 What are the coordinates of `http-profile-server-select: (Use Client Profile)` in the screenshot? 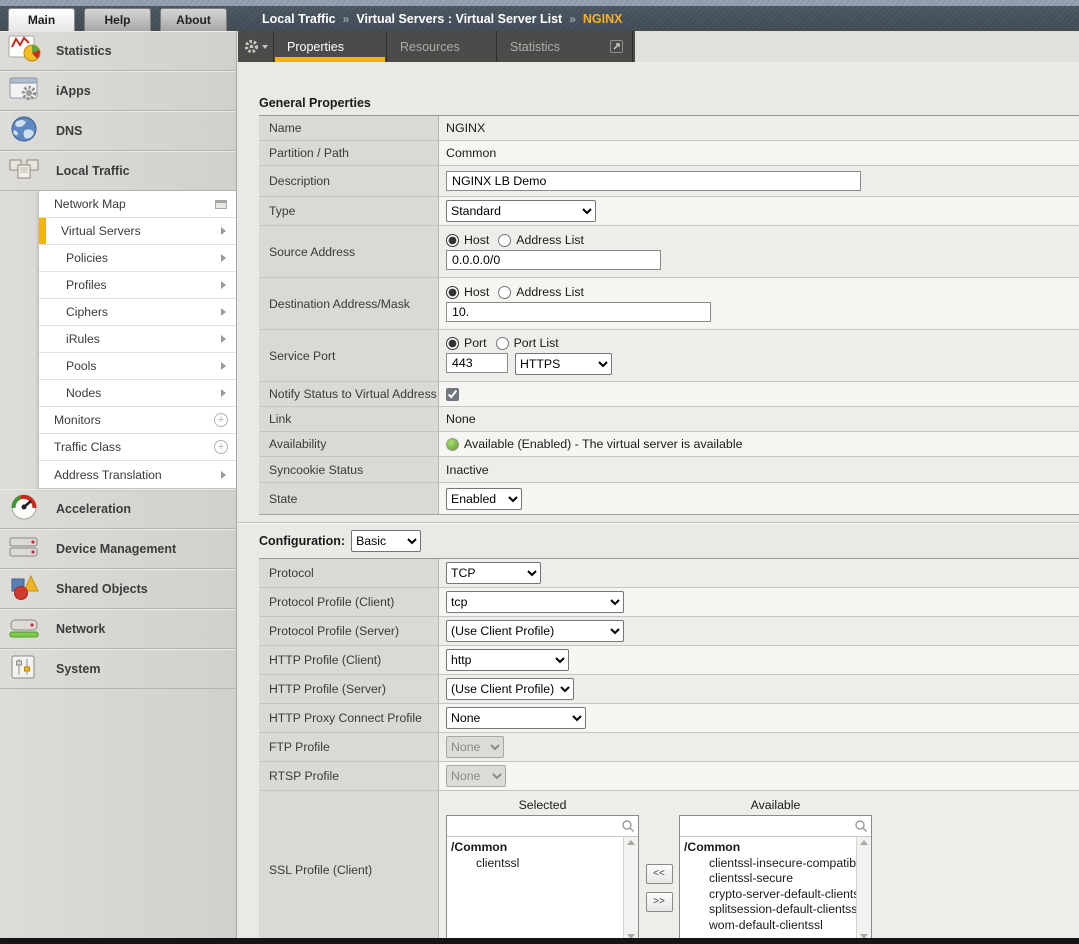 It's located at (510, 689).